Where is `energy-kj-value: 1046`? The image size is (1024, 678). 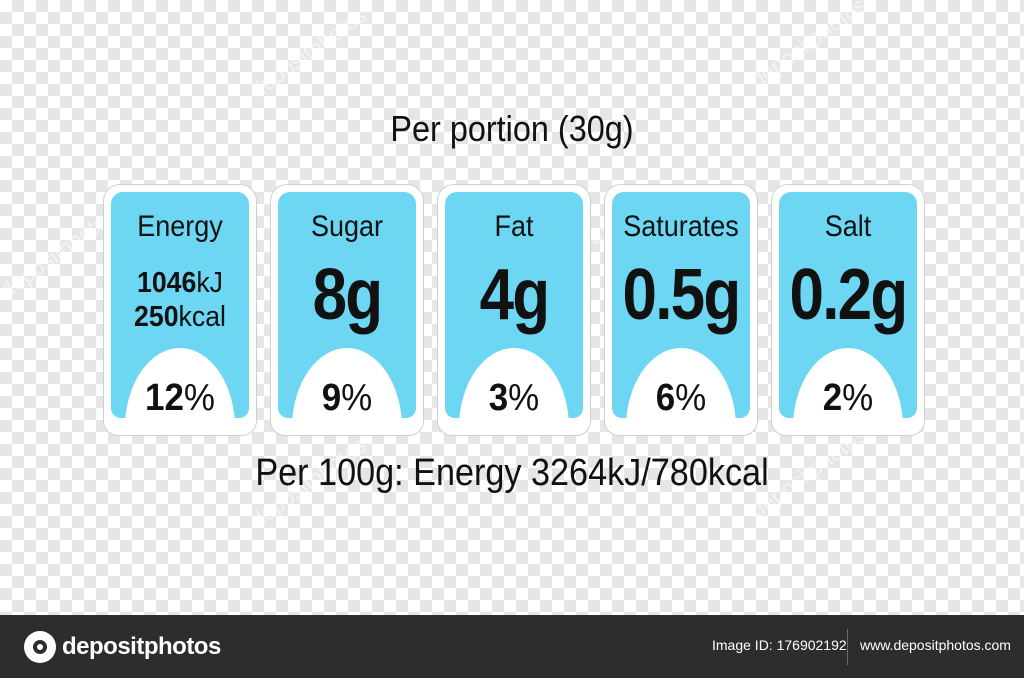
energy-kj-value: 1046 is located at coordinates (166, 283).